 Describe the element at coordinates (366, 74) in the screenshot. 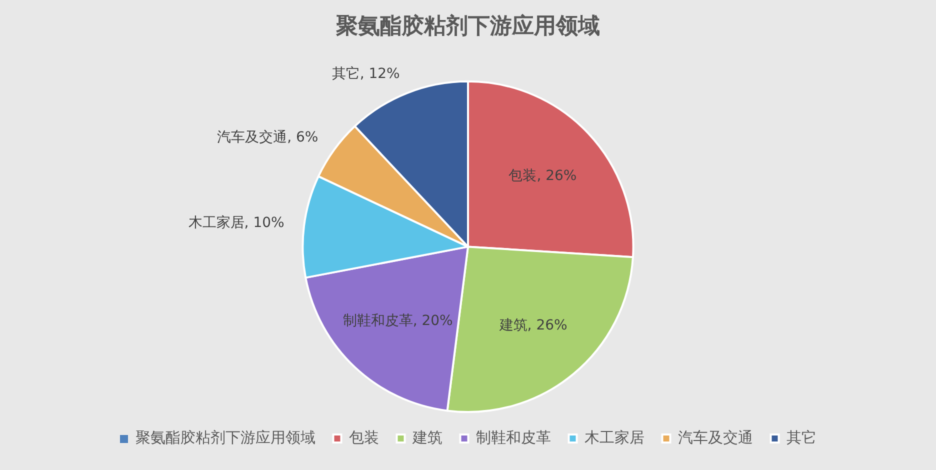

I see `data-label: 其它, 12%` at that location.